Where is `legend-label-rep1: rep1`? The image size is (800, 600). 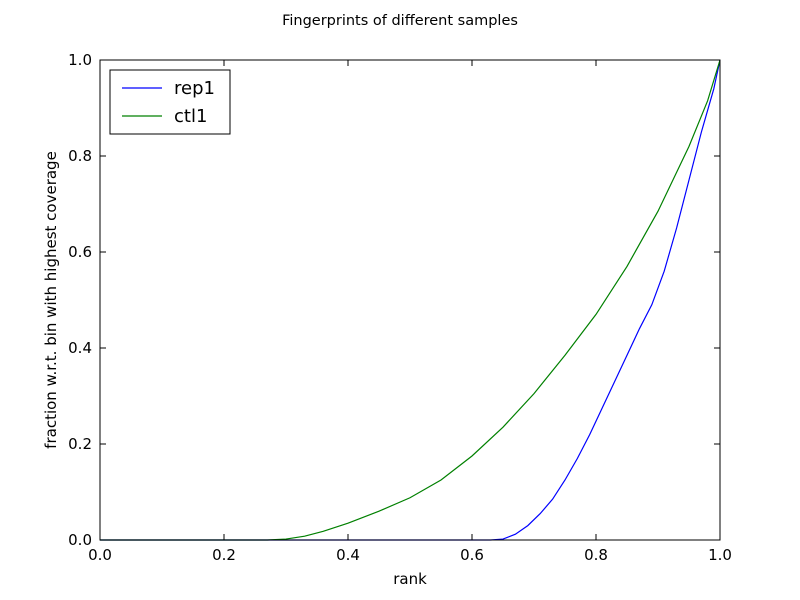 legend-label-rep1: rep1 is located at coordinates (194, 88).